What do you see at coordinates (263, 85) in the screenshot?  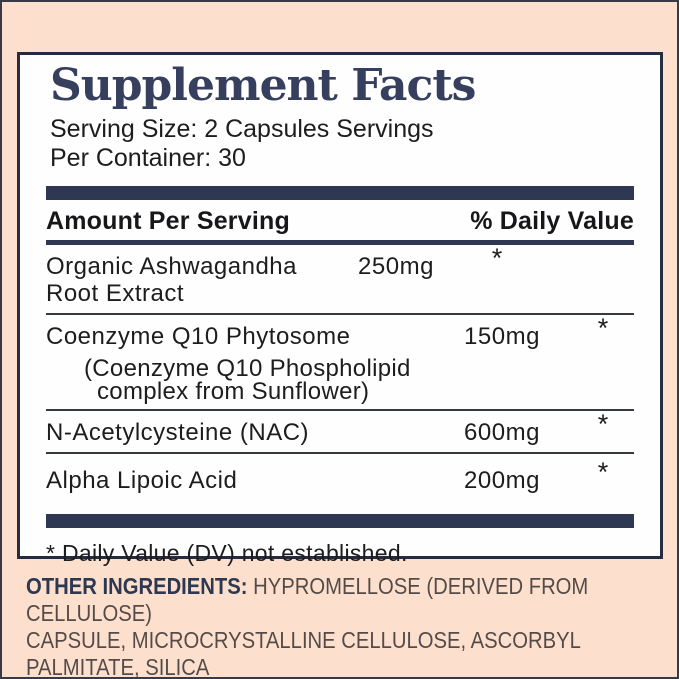 I see `panel-title: Supplement Facts` at bounding box center [263, 85].